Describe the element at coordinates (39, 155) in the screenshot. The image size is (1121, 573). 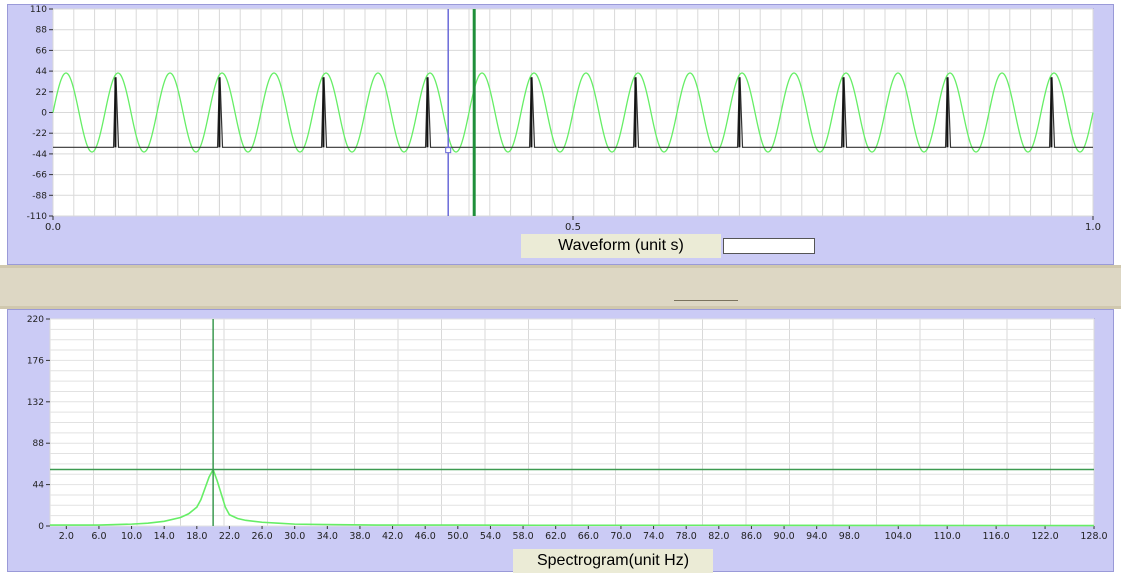
I see `waveform-y-tick-label: -44` at that location.